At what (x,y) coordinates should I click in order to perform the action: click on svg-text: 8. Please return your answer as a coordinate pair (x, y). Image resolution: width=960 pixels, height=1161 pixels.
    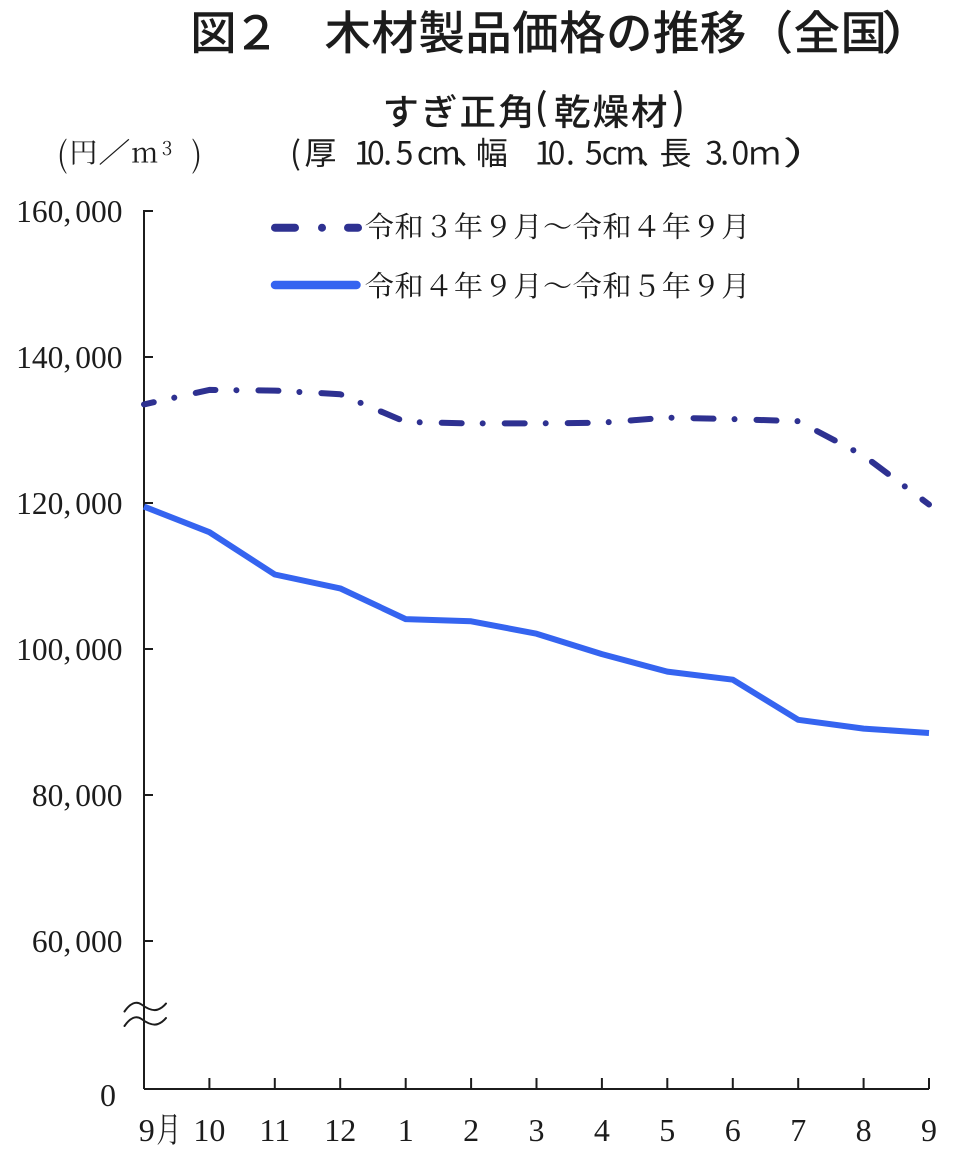
    Looking at the image, I should click on (864, 1130).